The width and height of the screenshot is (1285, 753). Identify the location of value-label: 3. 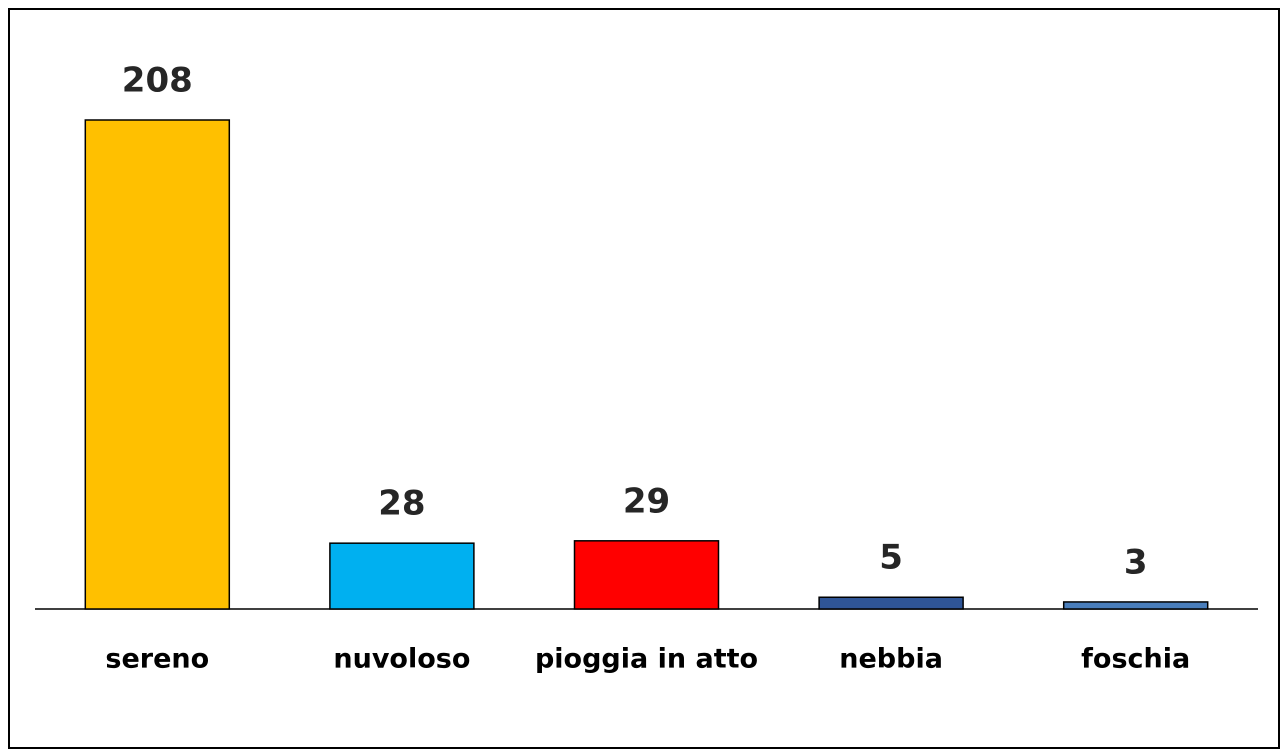
(1136, 562).